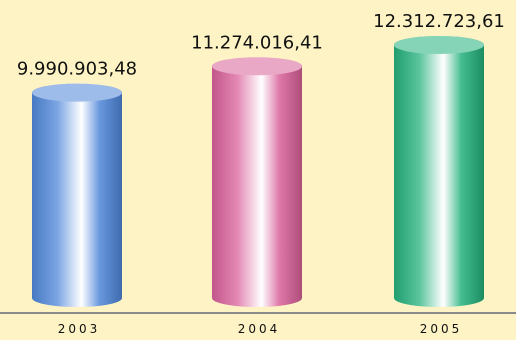 Image resolution: width=516 pixels, height=340 pixels. Describe the element at coordinates (257, 42) in the screenshot. I see `value-label-2004: 11.274.016,41` at that location.